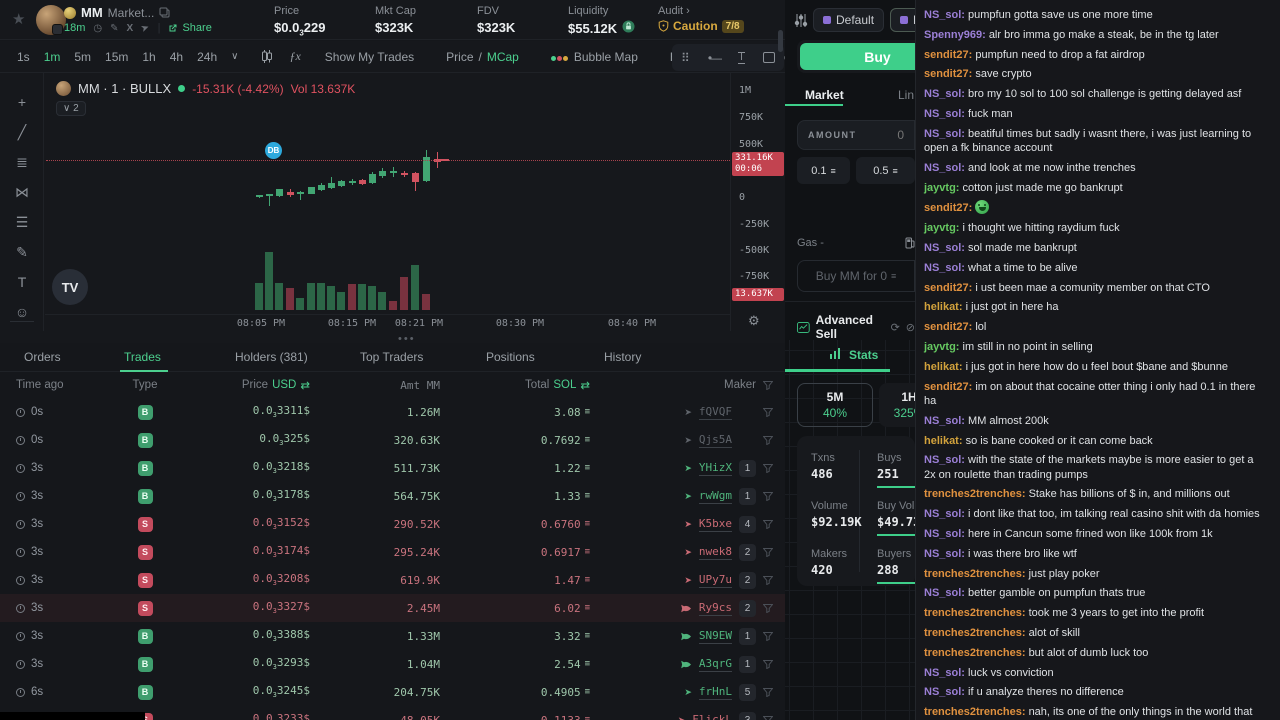  What do you see at coordinates (623, 357) in the screenshot?
I see `tab-history: History` at bounding box center [623, 357].